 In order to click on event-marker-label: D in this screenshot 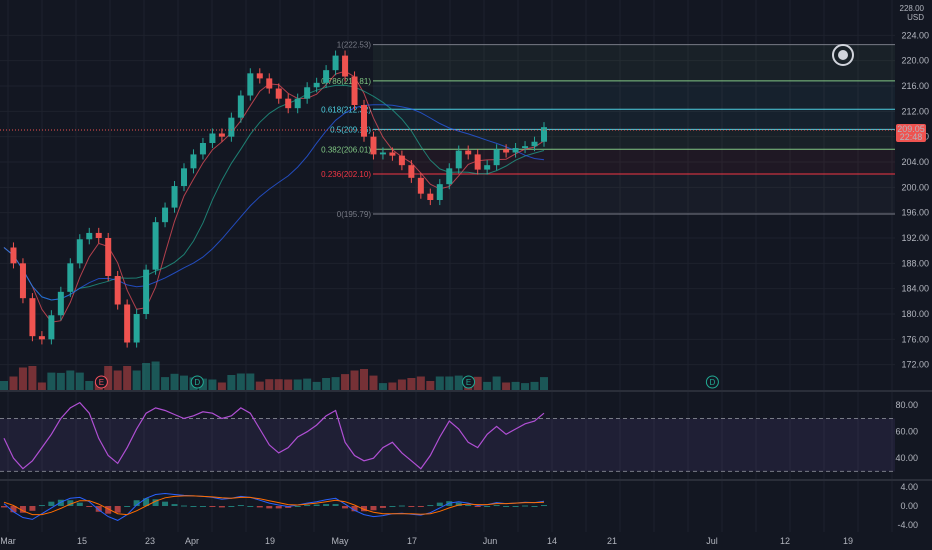, I will do `click(713, 382)`.